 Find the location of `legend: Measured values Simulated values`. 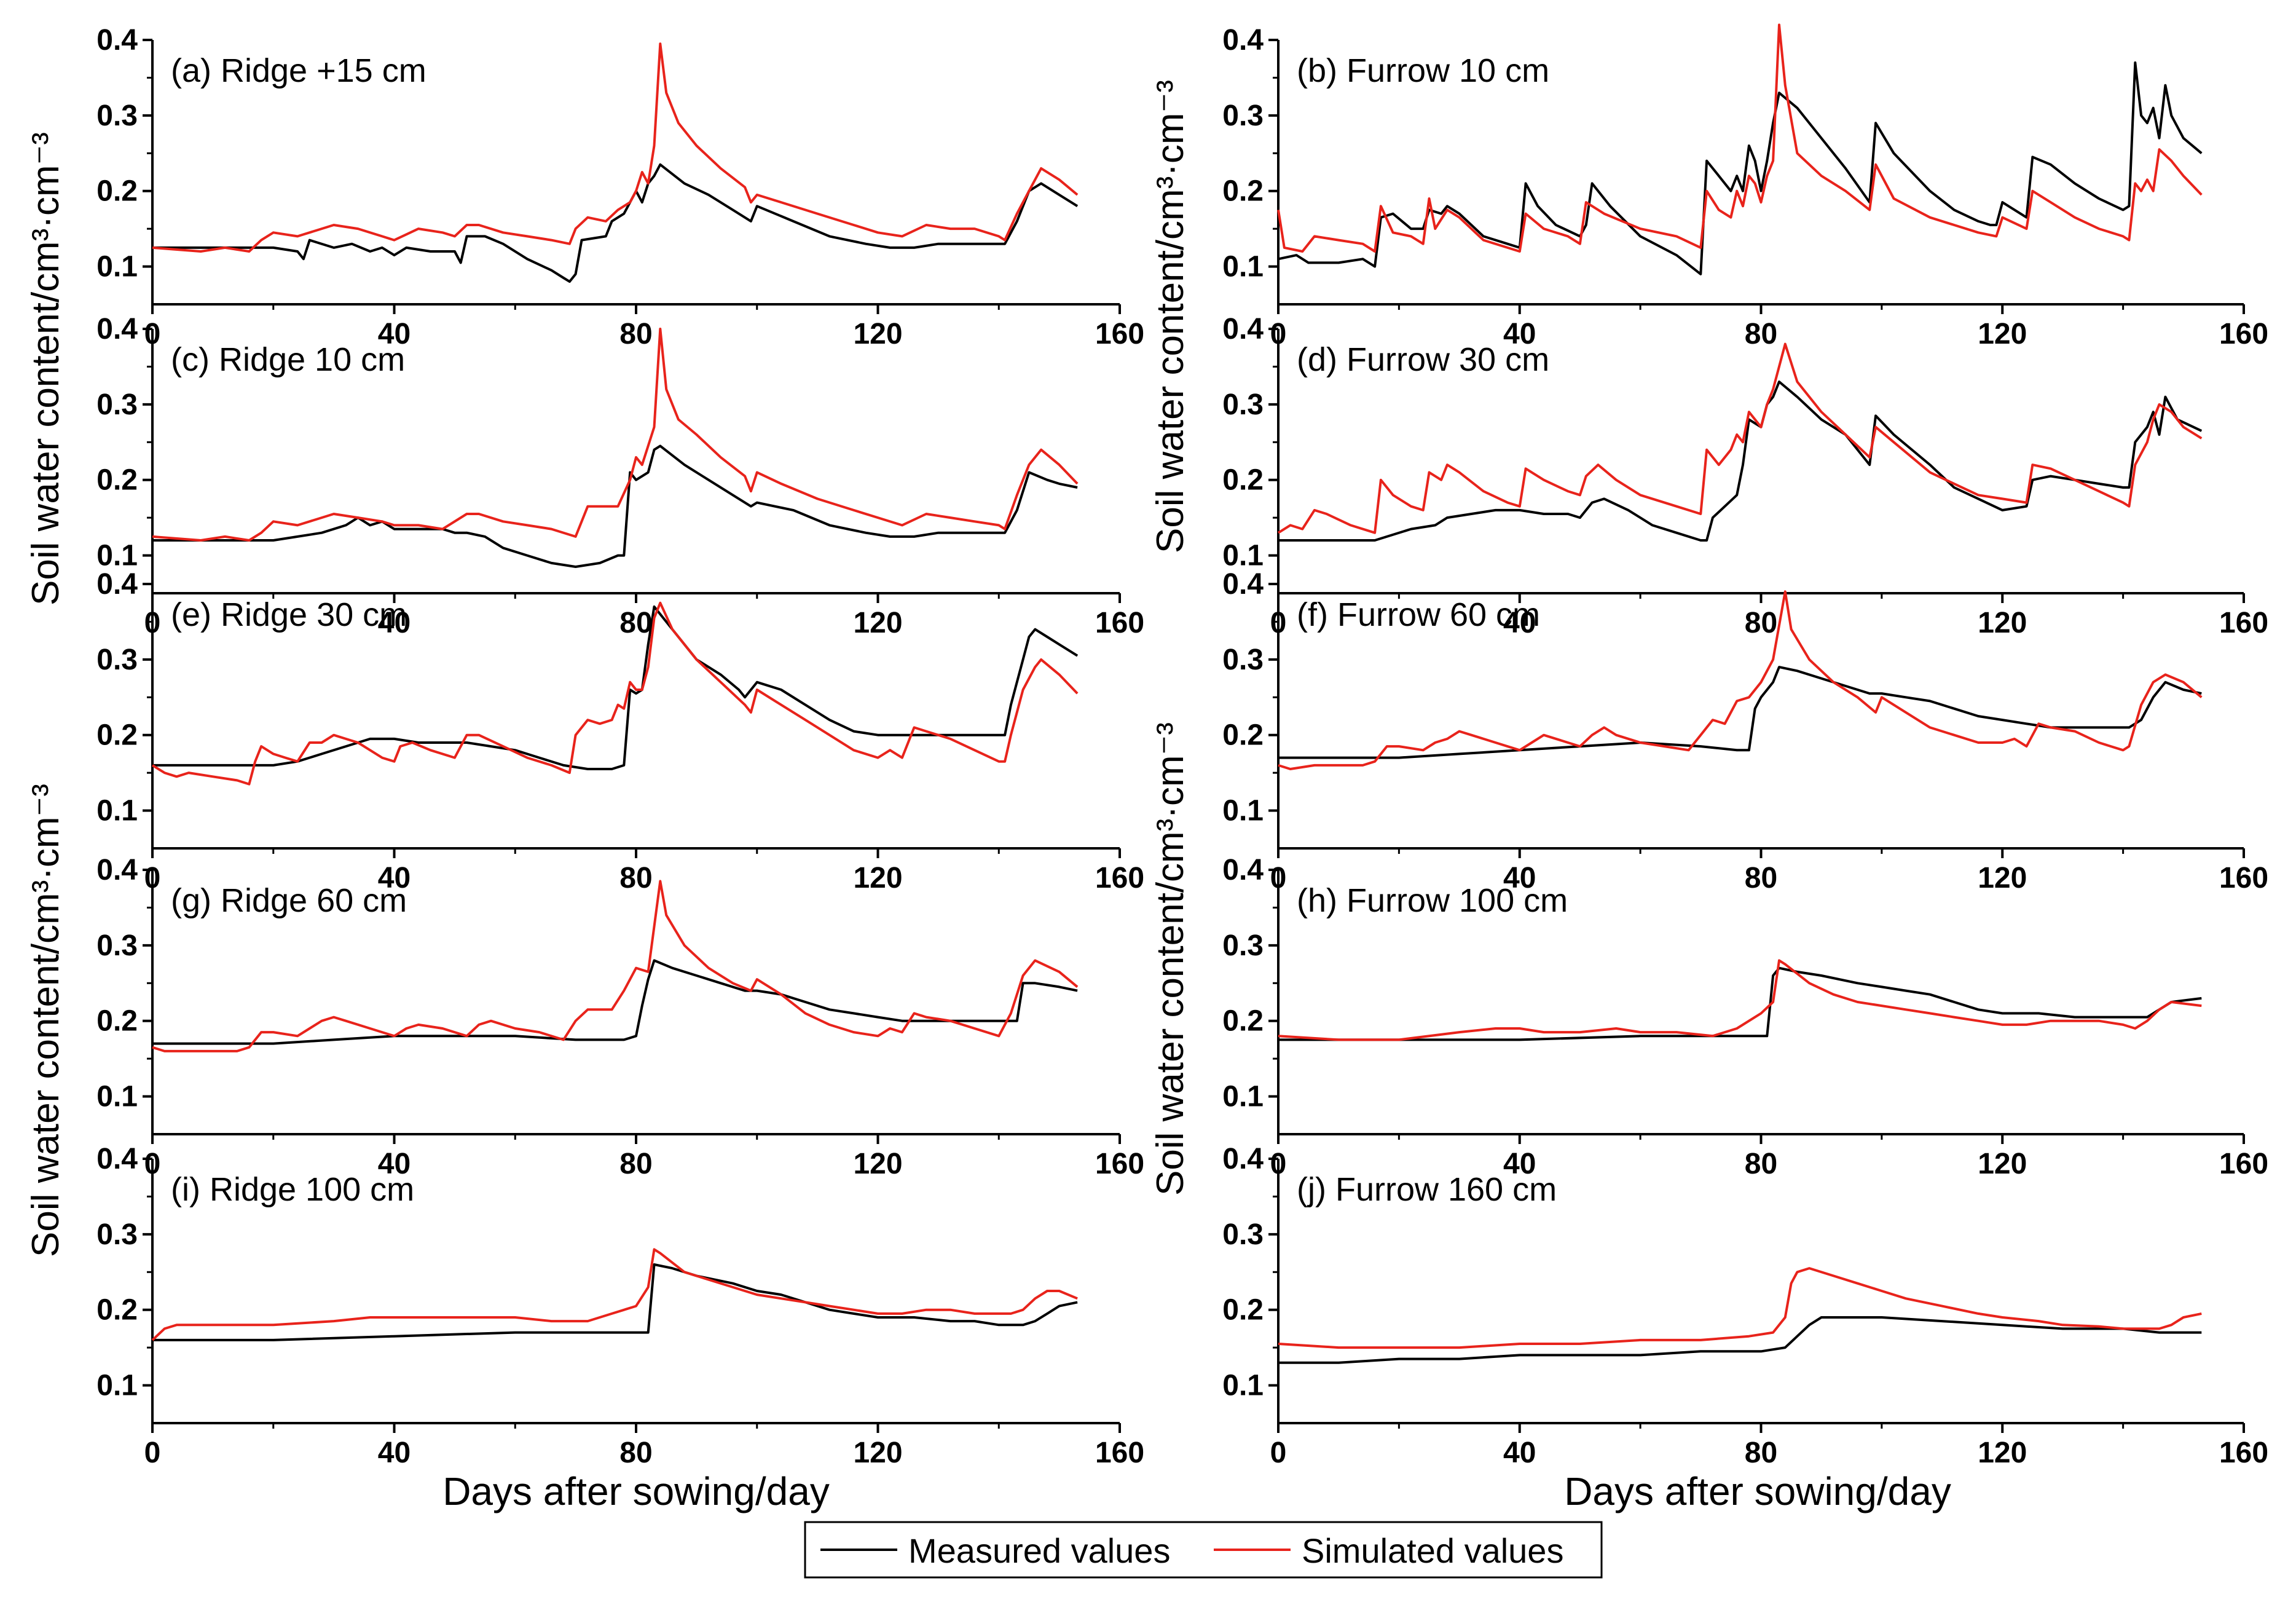

legend: Measured values Simulated values is located at coordinates (1203, 1550).